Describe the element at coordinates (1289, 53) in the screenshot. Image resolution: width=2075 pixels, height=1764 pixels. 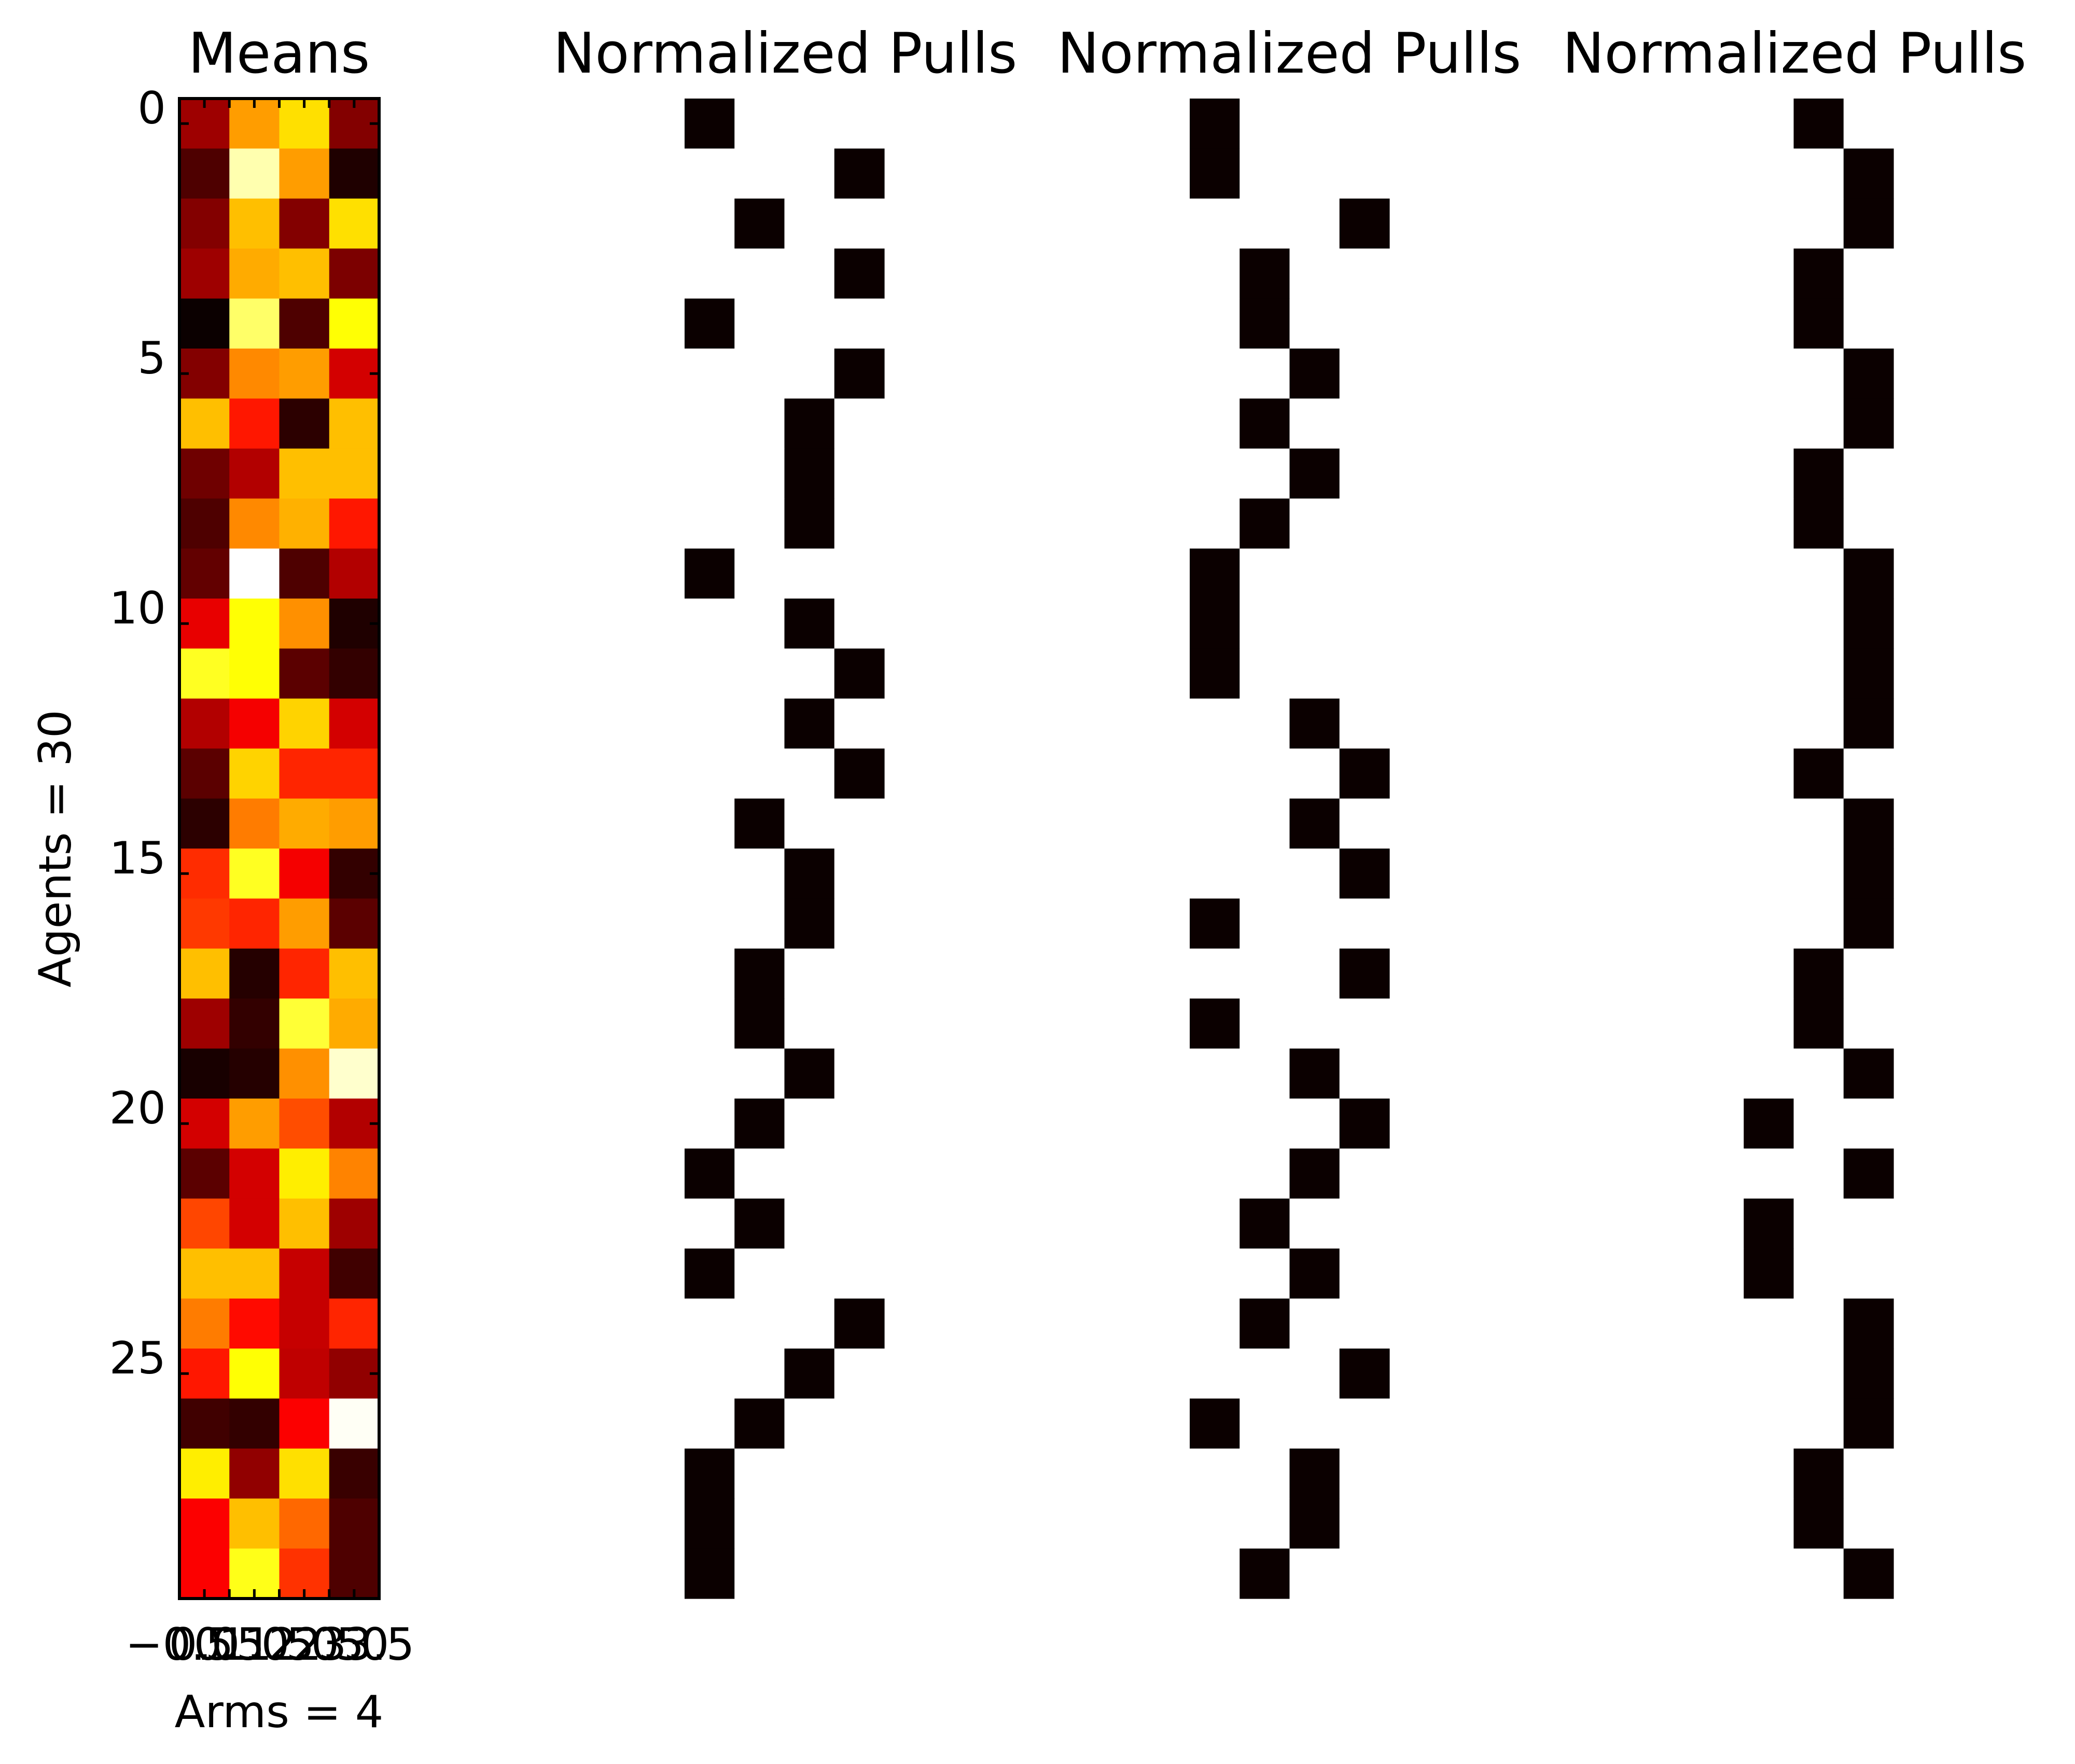
I see `normalized-pulls-2-title: Normalized Pulls` at that location.